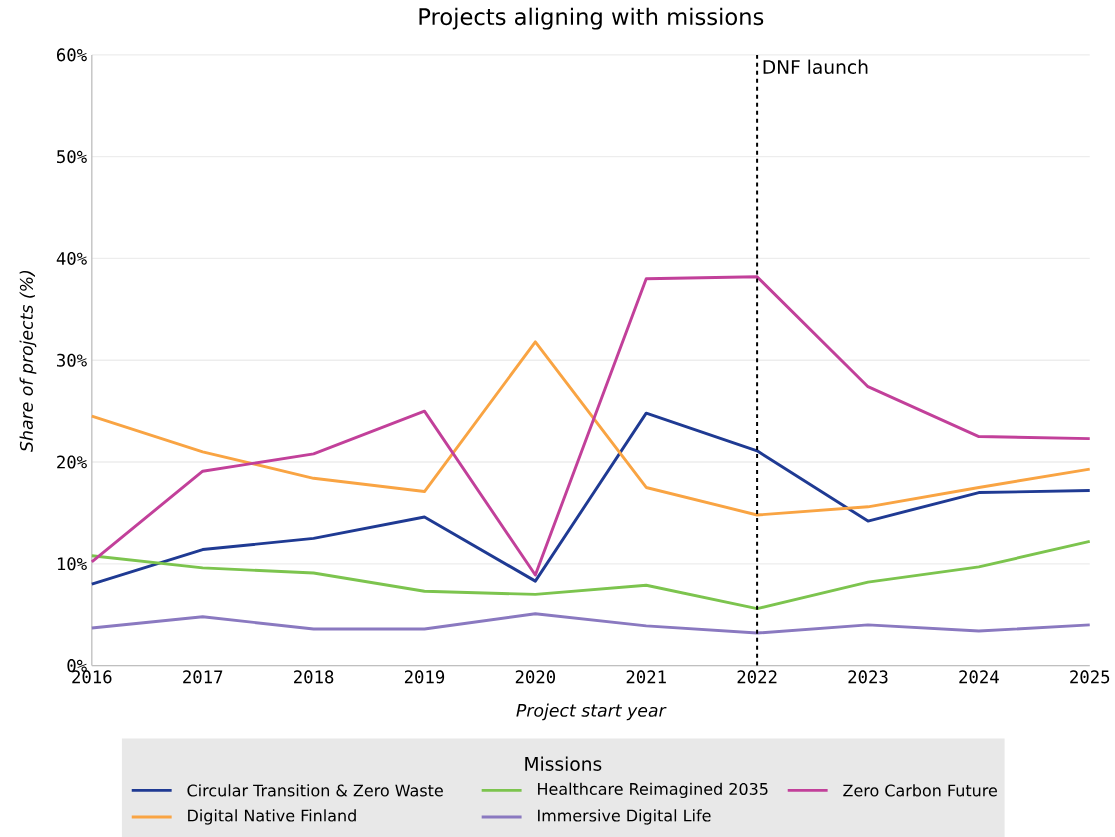 The image size is (1115, 837). Describe the element at coordinates (272, 817) in the screenshot. I see `legend-label: Digital Native Finland` at that location.